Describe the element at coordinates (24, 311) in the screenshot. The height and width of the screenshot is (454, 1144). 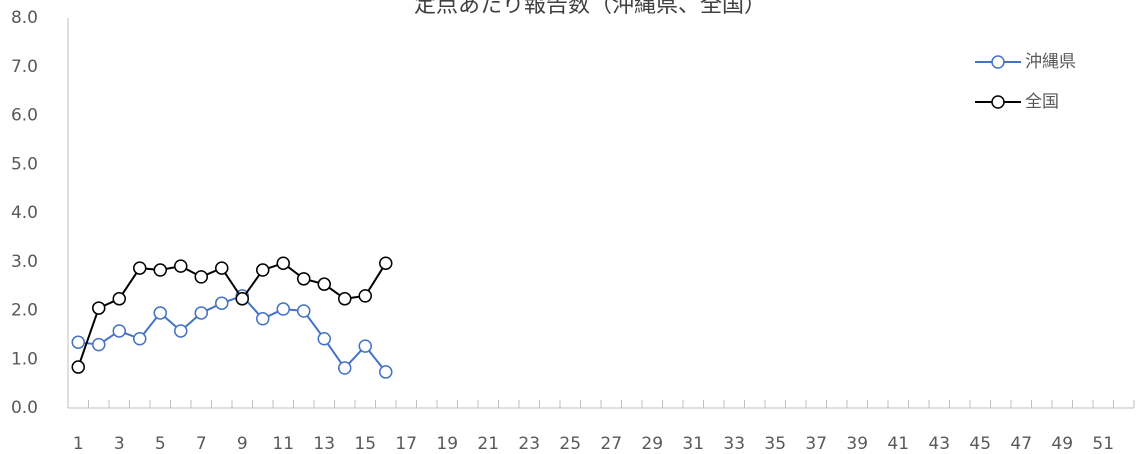
I see `y-tick-label: 2.0` at that location.